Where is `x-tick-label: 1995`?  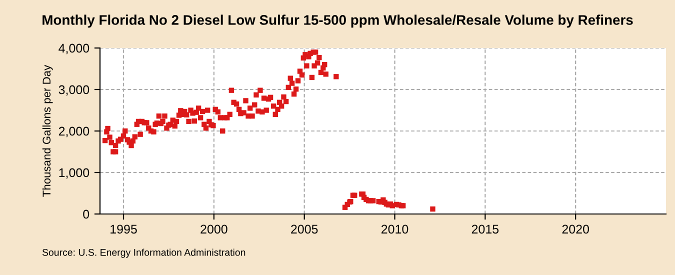
x-tick-label: 1995 is located at coordinates (123, 229).